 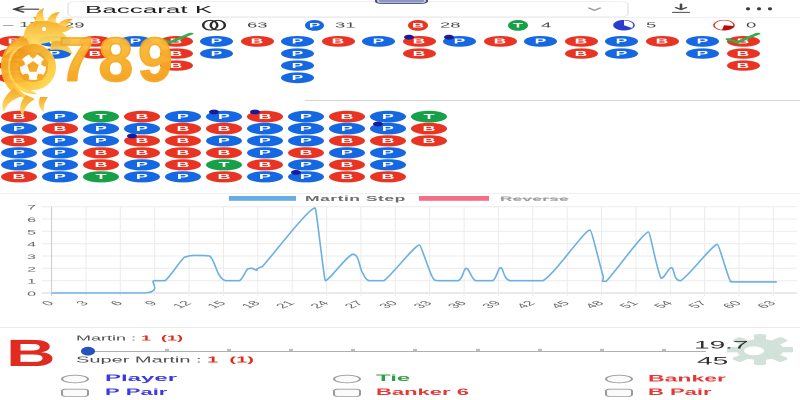 What do you see at coordinates (217, 304) in the screenshot?
I see `svg-text: 15` at bounding box center [217, 304].